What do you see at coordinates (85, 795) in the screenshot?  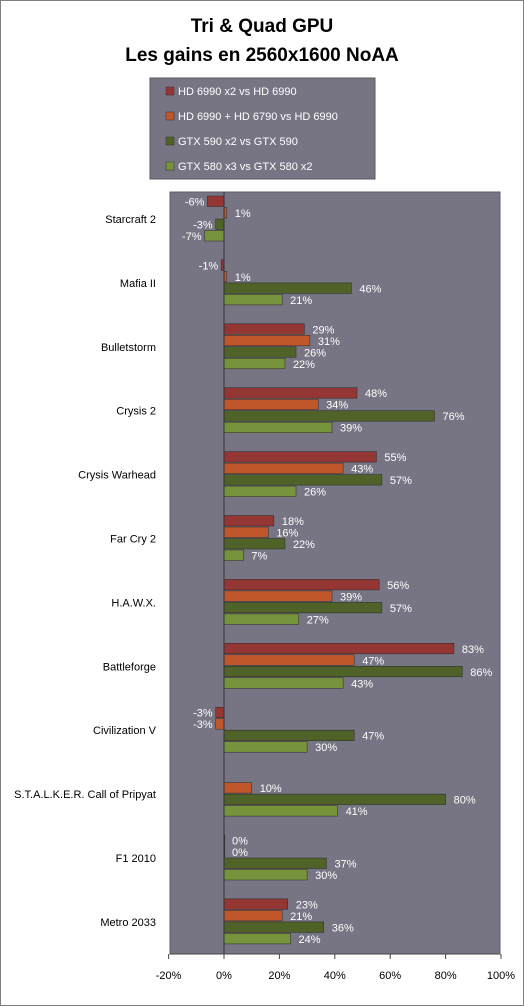 I see `category-label: S.T.A.L.K.E.R. Call of Pripyat` at bounding box center [85, 795].